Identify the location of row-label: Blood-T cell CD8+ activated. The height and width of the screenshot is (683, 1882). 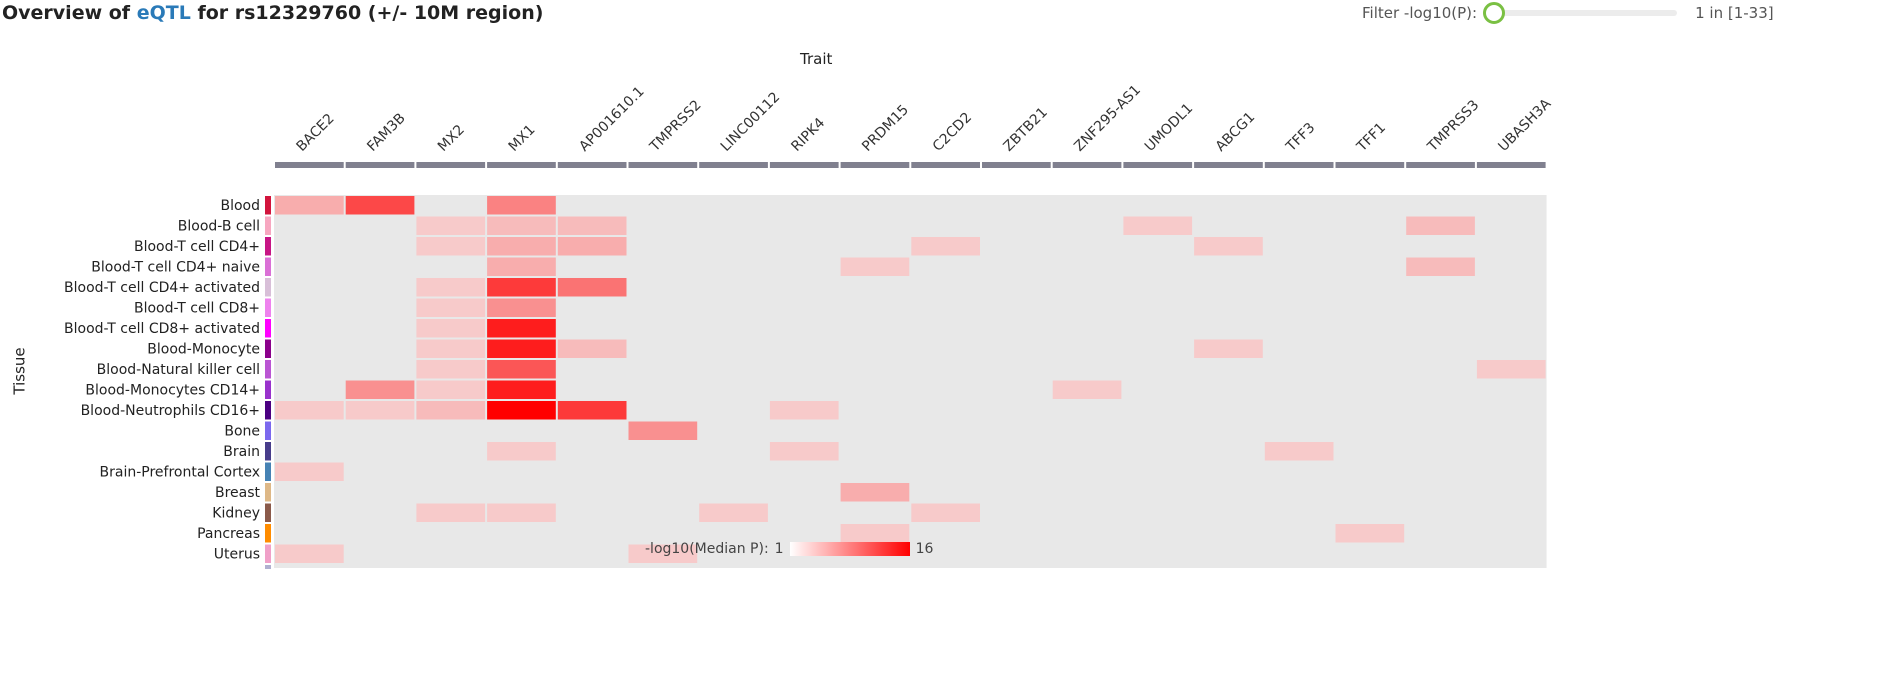
(162, 329).